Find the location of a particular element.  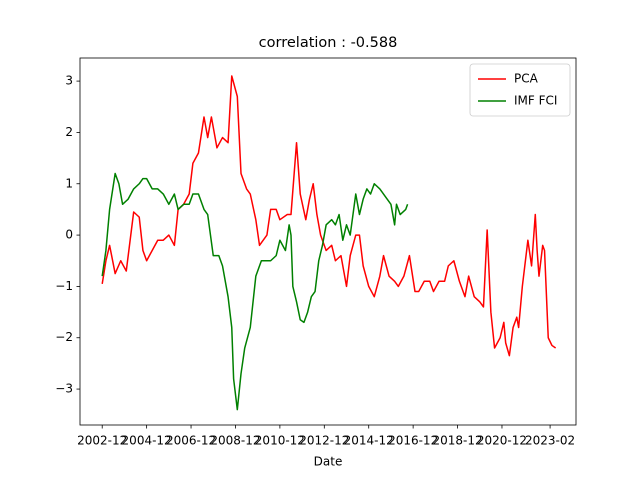

x-tick-label: 2020-12 is located at coordinates (502, 441).